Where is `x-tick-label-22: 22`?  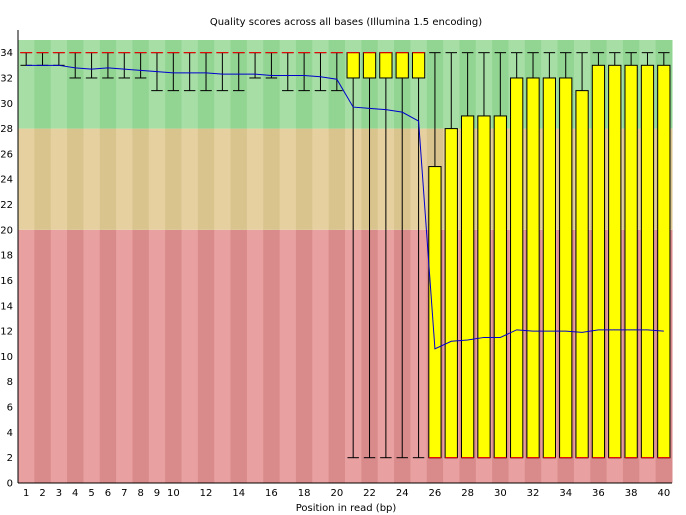
x-tick-label-22: 22 is located at coordinates (369, 493).